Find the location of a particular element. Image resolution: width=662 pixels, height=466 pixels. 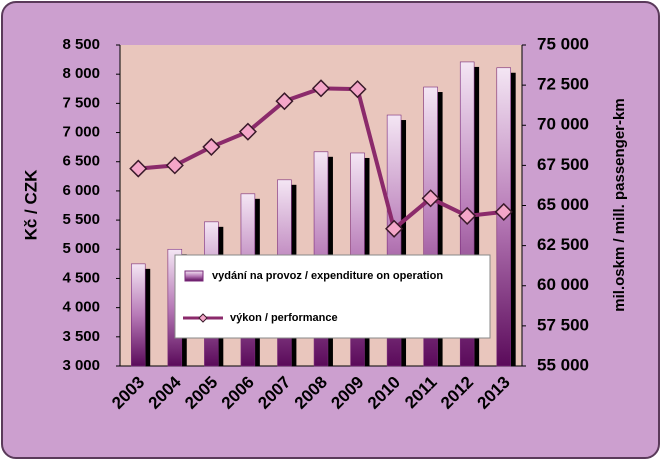

y2-tick-label: 60 000 is located at coordinates (563, 284).